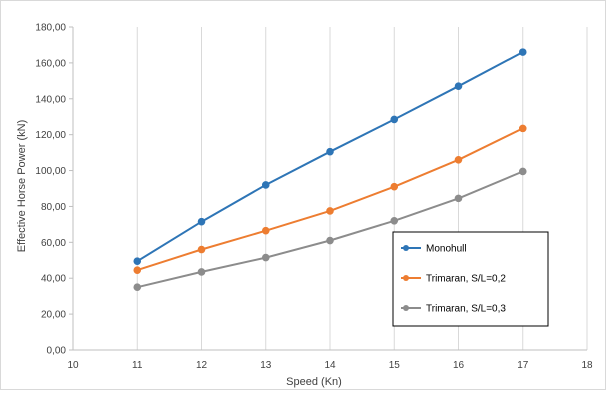 This screenshot has height=395, width=606. What do you see at coordinates (57, 351) in the screenshot?
I see `y-tick-label: 0,00` at bounding box center [57, 351].